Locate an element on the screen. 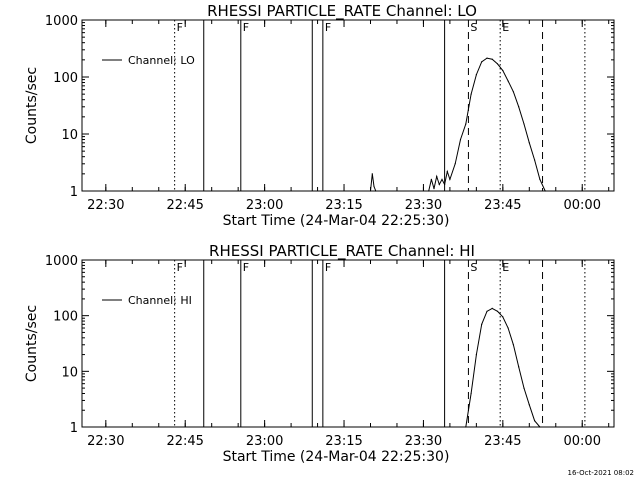 This screenshot has width=640, height=480. panel1-x-tick-label: 22:30 is located at coordinates (105, 205).